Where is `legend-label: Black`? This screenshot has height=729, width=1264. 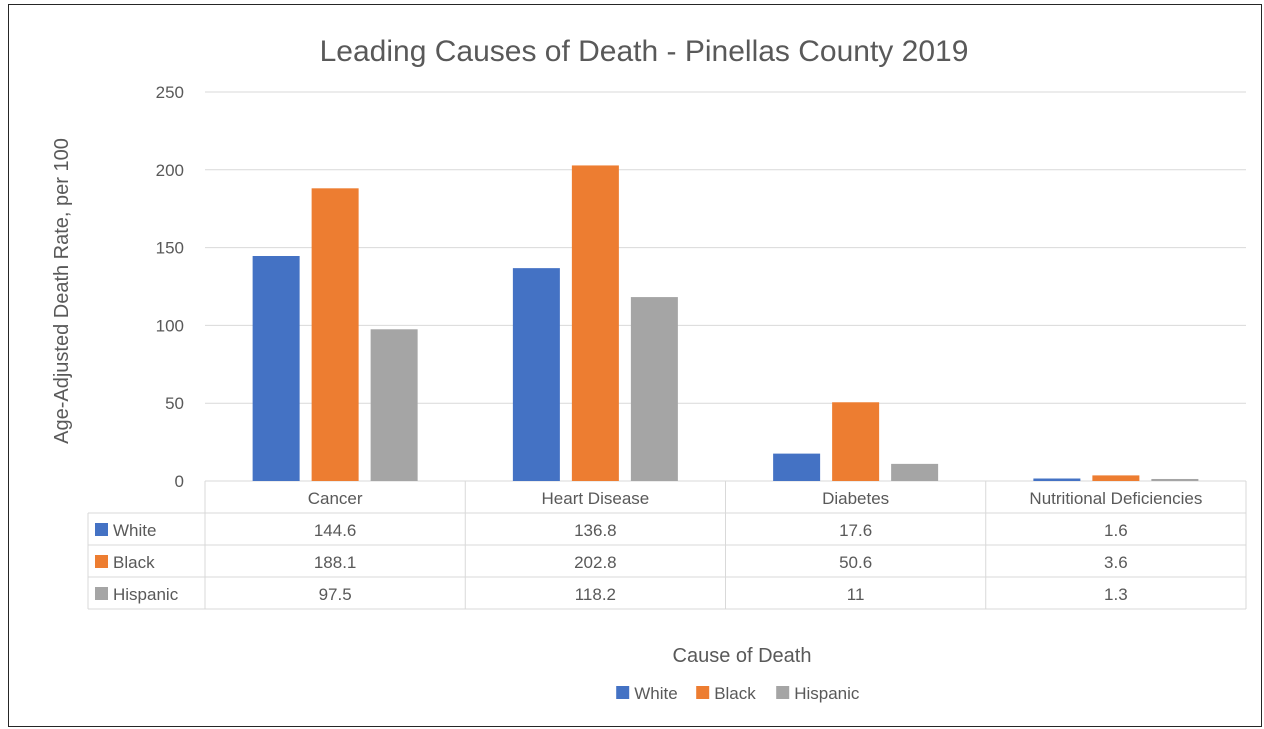 legend-label: Black is located at coordinates (735, 693).